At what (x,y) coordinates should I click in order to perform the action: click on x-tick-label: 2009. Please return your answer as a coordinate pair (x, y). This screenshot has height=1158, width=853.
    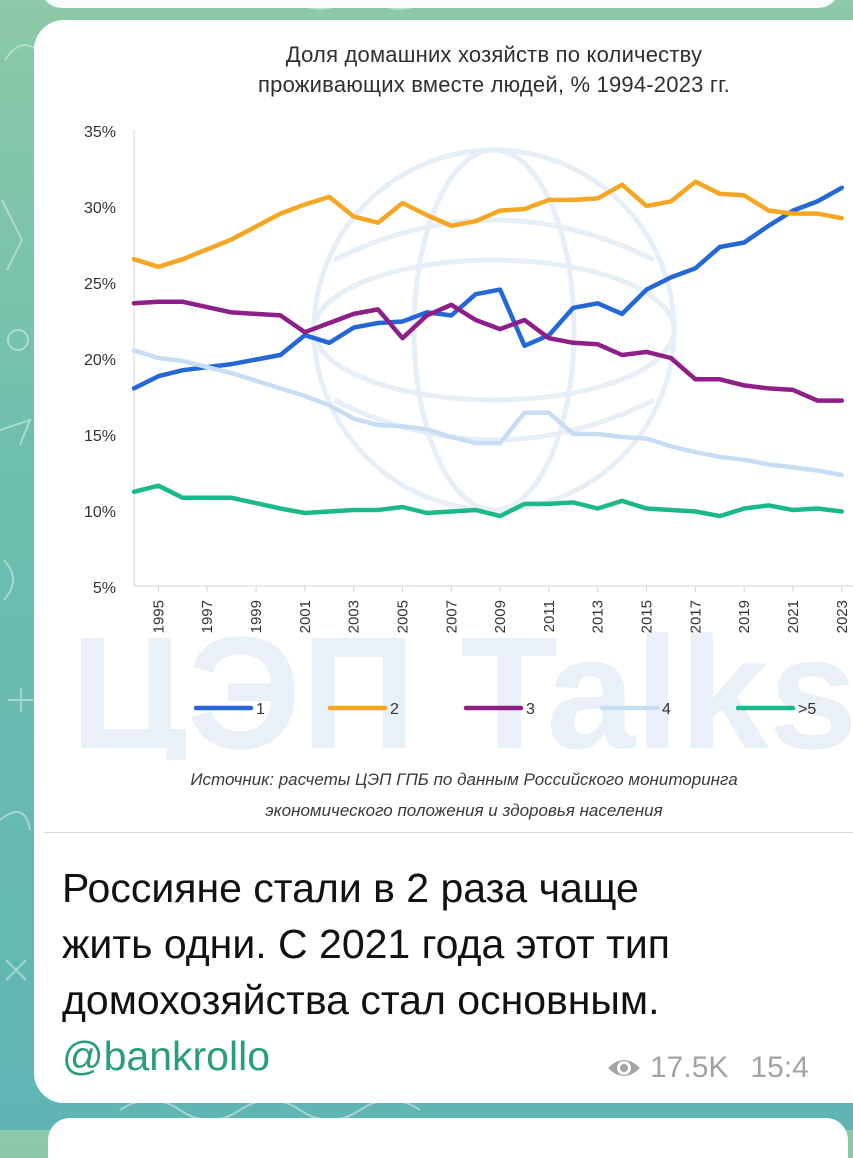
    Looking at the image, I should click on (500, 616).